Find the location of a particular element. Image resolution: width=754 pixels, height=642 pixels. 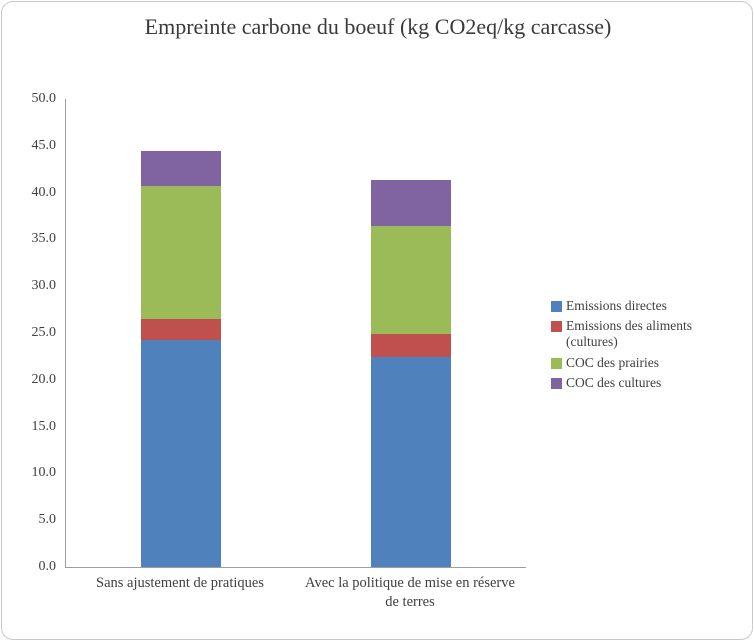

legend-label: Emissions directes is located at coordinates (616, 305).